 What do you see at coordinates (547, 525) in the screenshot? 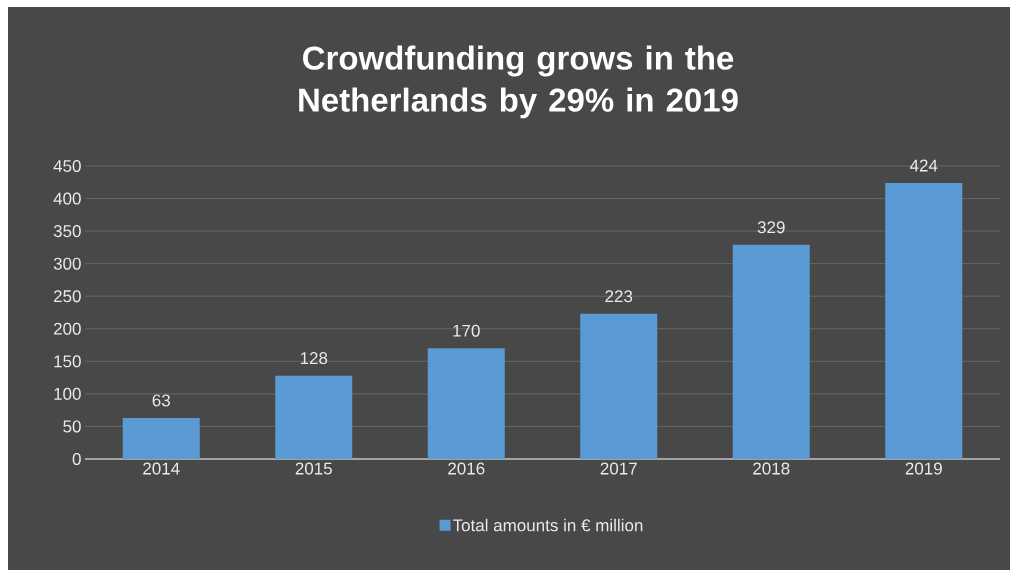
I see `legend-label: Total amounts in € million` at bounding box center [547, 525].